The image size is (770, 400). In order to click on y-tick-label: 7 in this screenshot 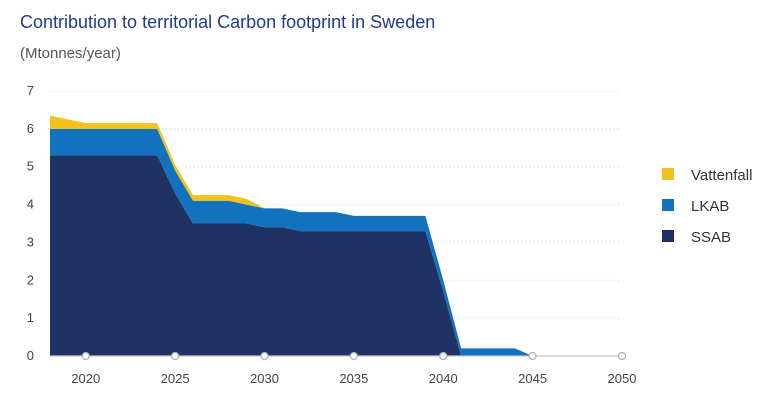, I will do `click(30, 90)`.